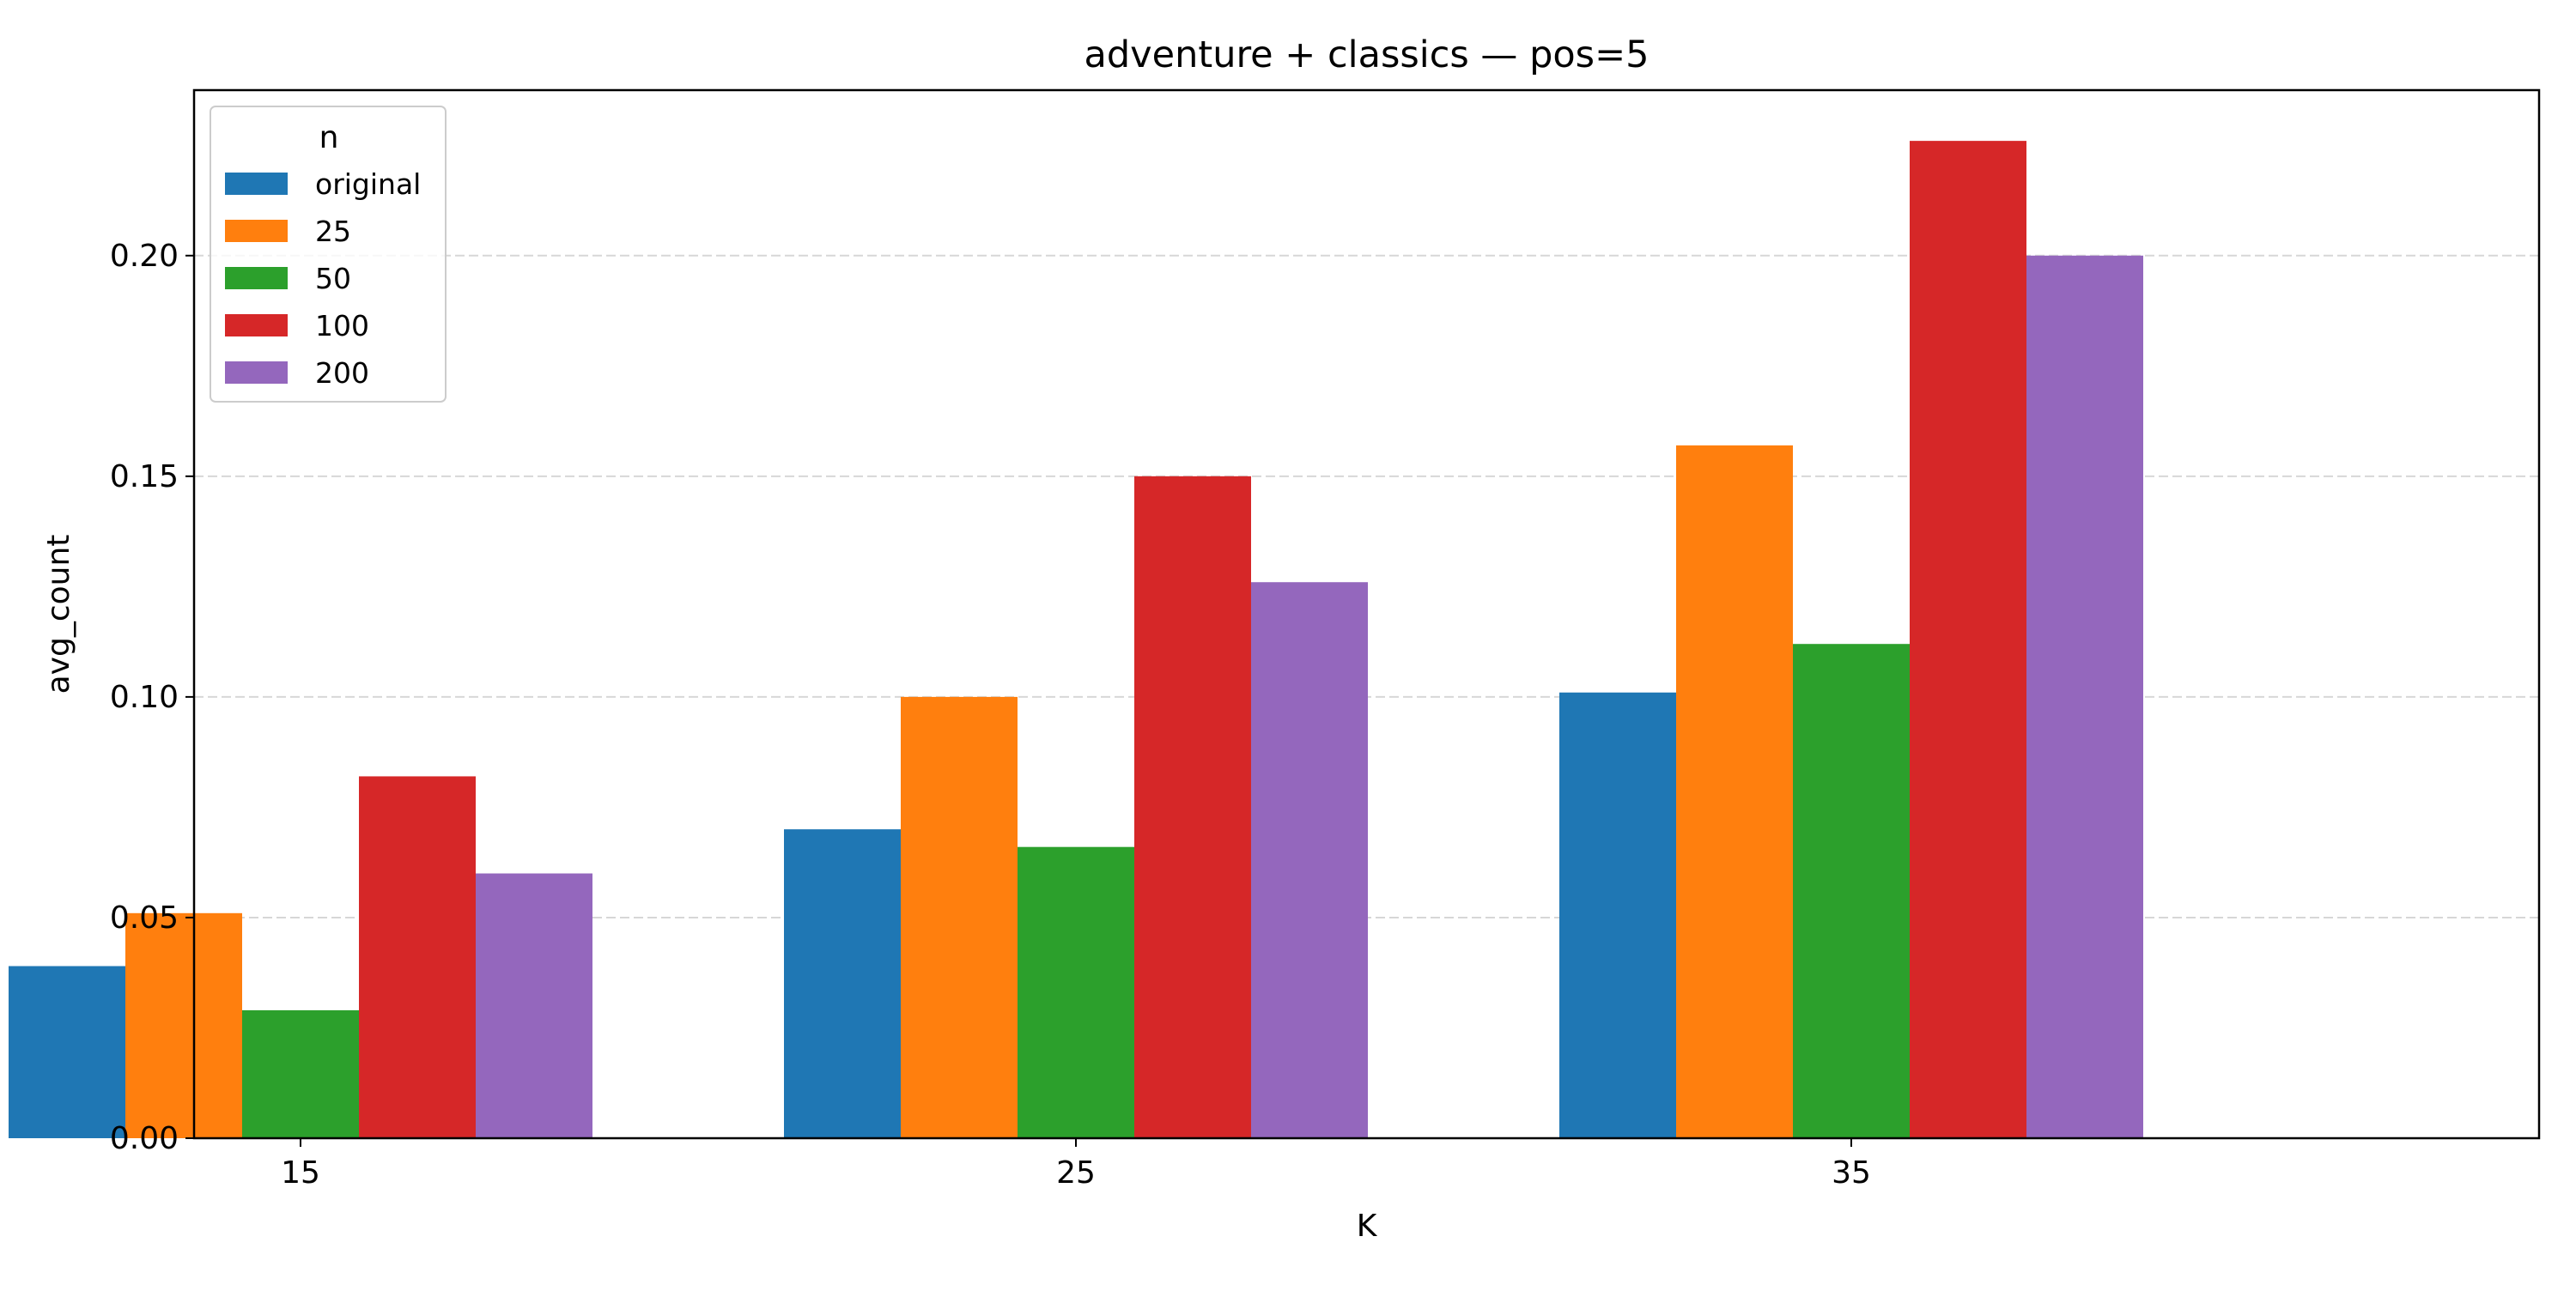 The image size is (2576, 1291). I want to click on y-tick-label: 0.05, so click(144, 918).